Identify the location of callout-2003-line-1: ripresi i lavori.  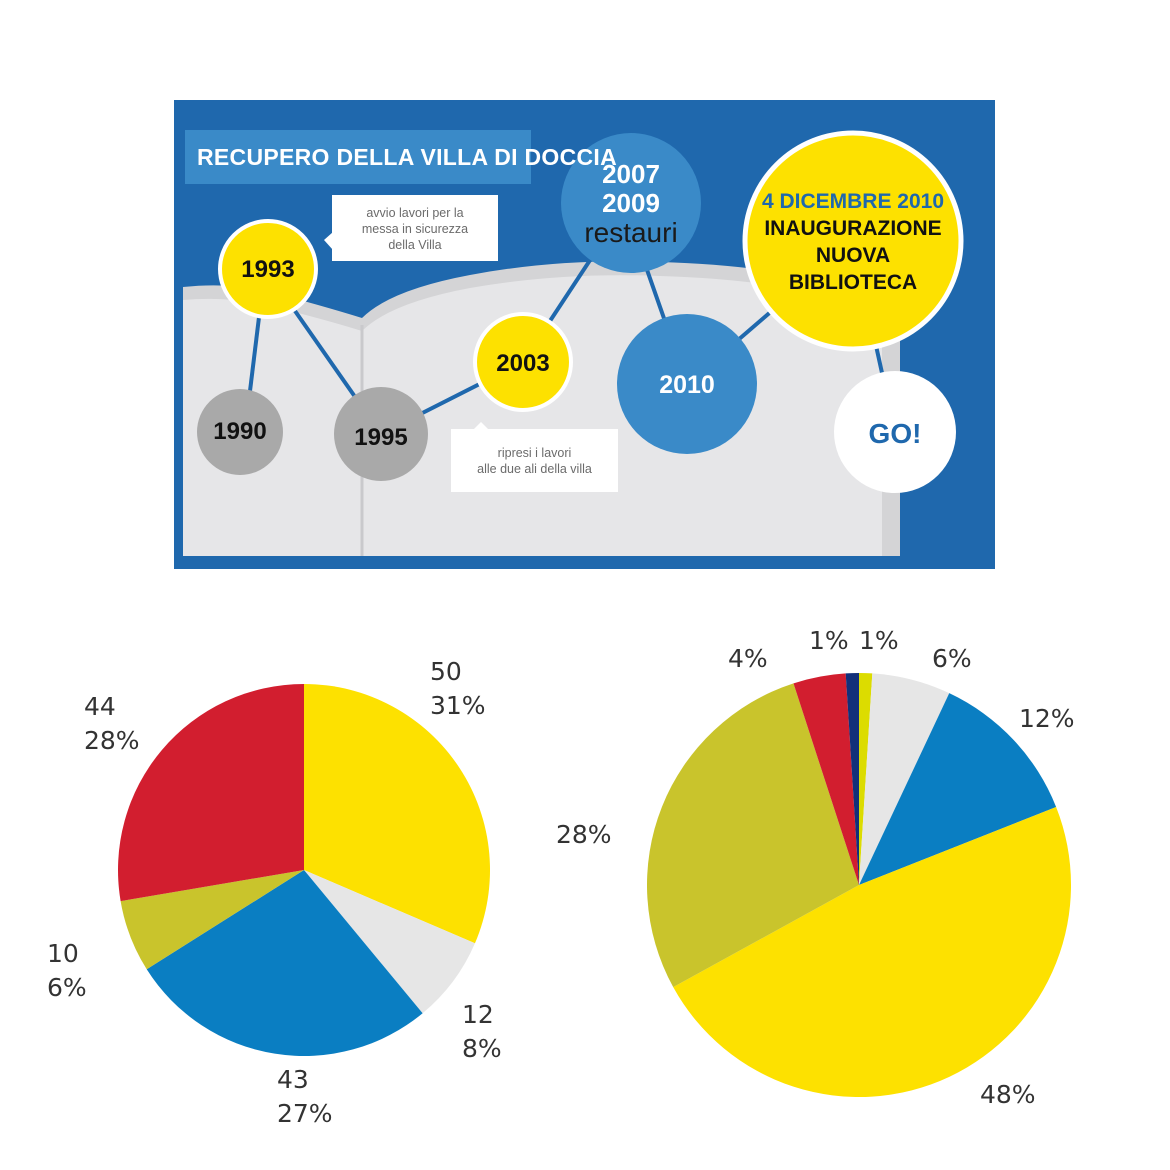
(534, 453).